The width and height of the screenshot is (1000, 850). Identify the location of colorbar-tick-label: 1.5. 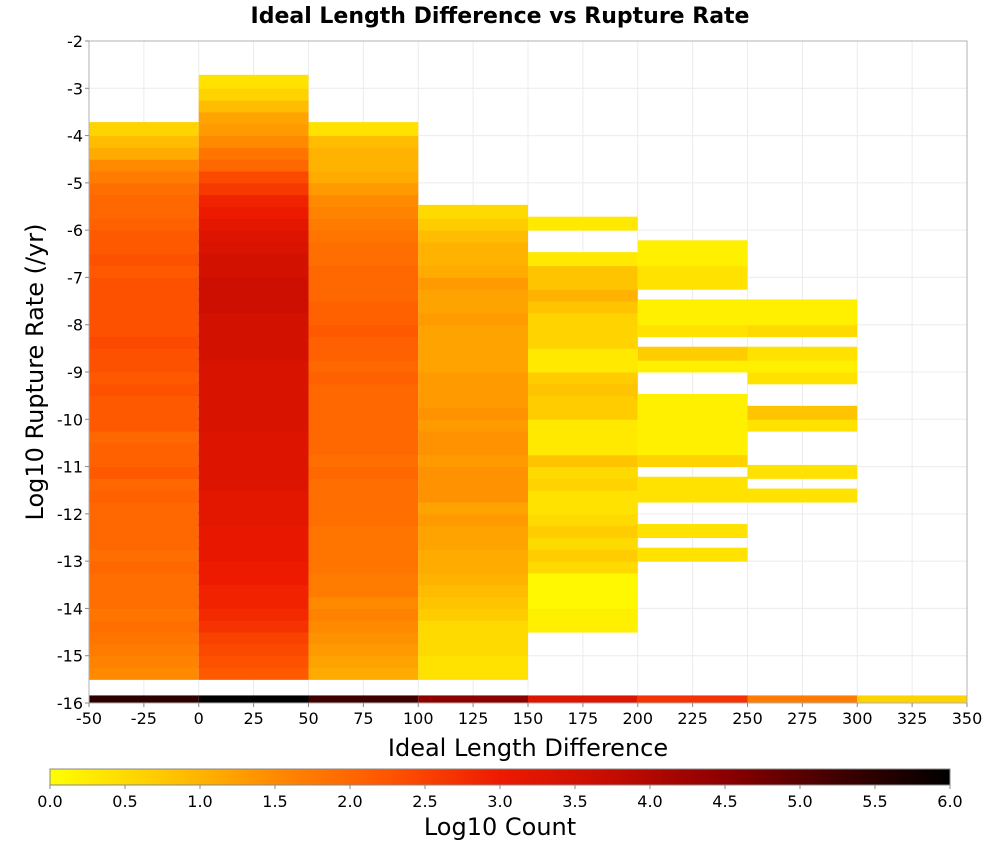
(274, 801).